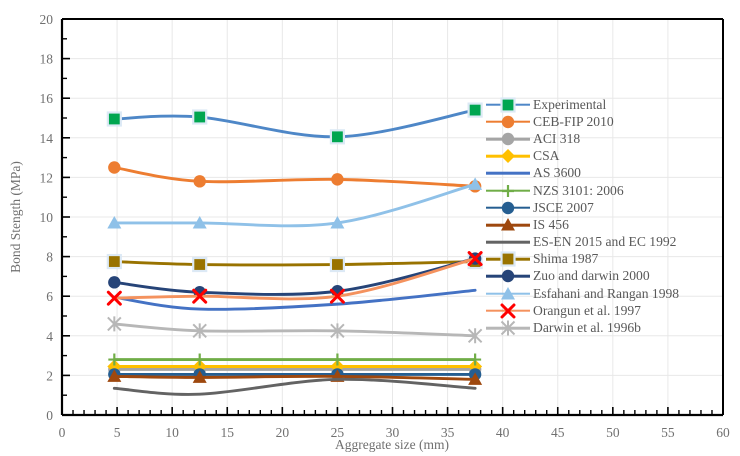 The height and width of the screenshot is (456, 740). Describe the element at coordinates (295, 330) in the screenshot. I see `series-darwin-et-al-1996b` at that location.